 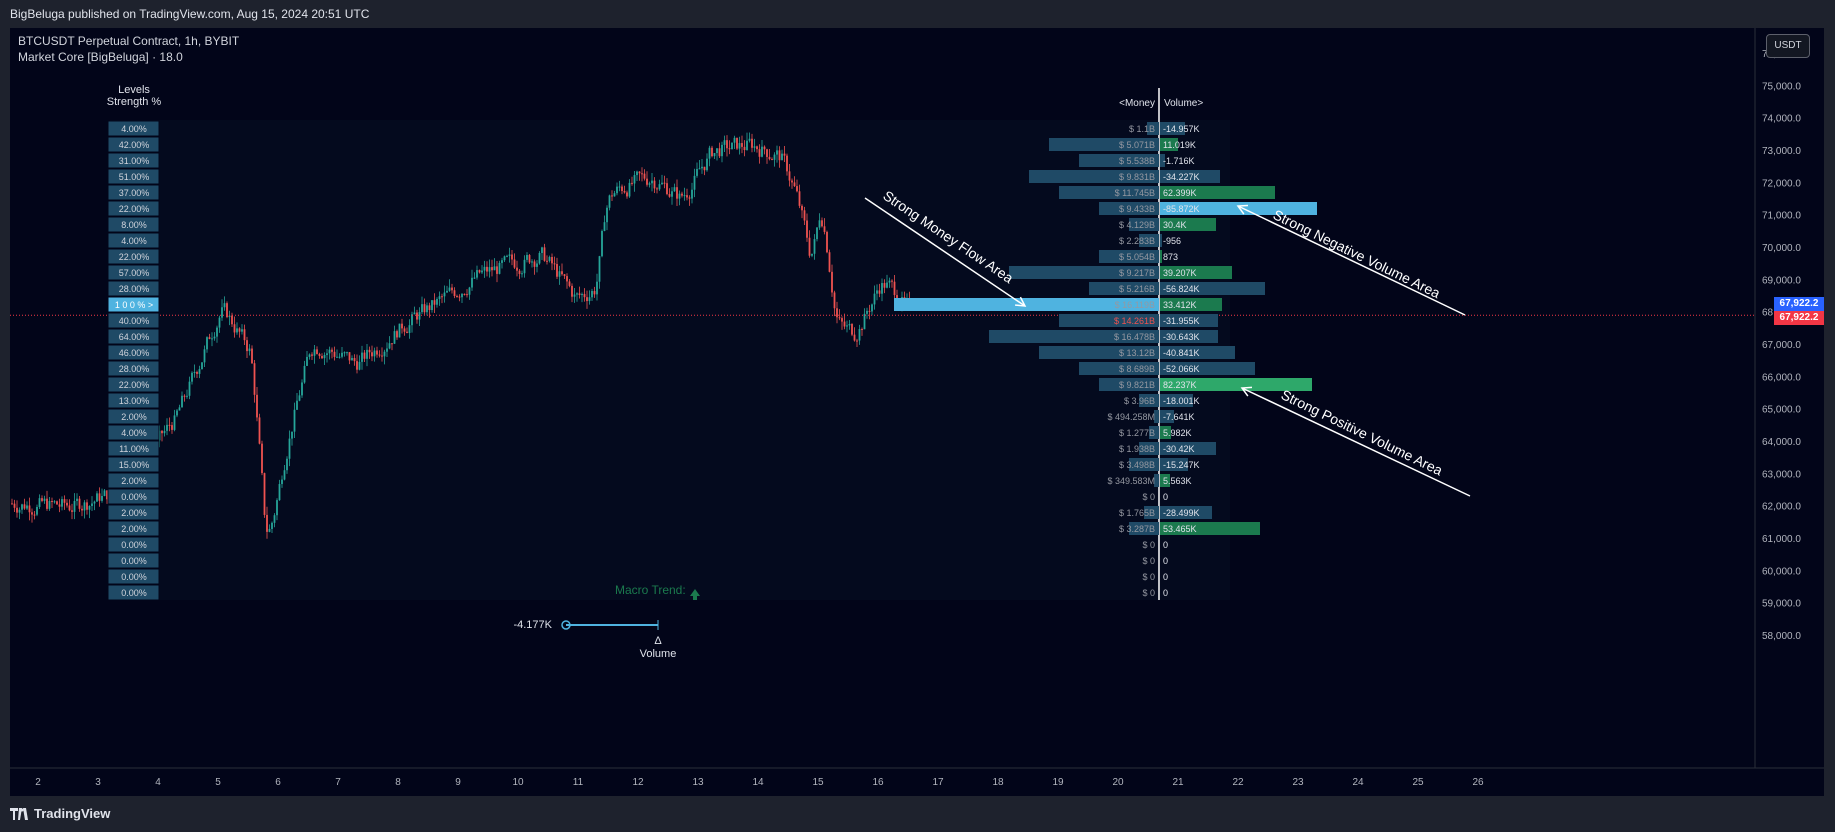 I want to click on level-value: 4.00%, so click(x=134, y=129).